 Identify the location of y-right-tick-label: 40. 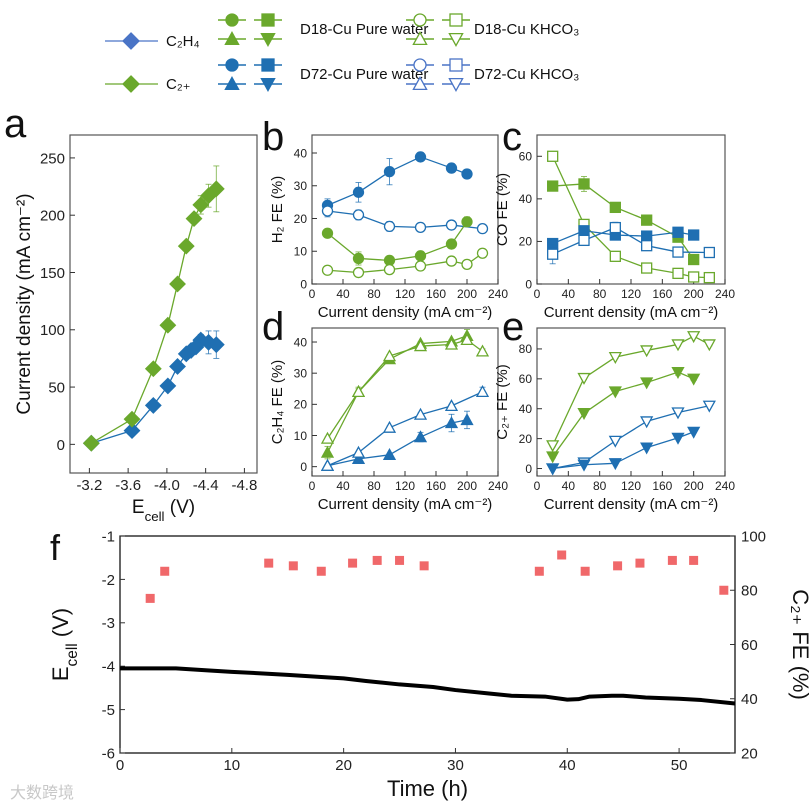
(749, 699).